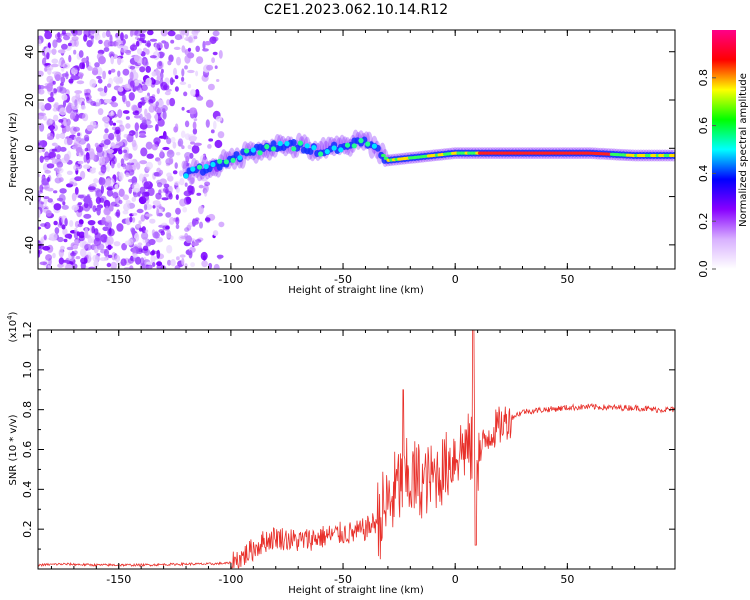  Describe the element at coordinates (13, 313) in the screenshot. I see `snr-multiplier-close: )` at that location.